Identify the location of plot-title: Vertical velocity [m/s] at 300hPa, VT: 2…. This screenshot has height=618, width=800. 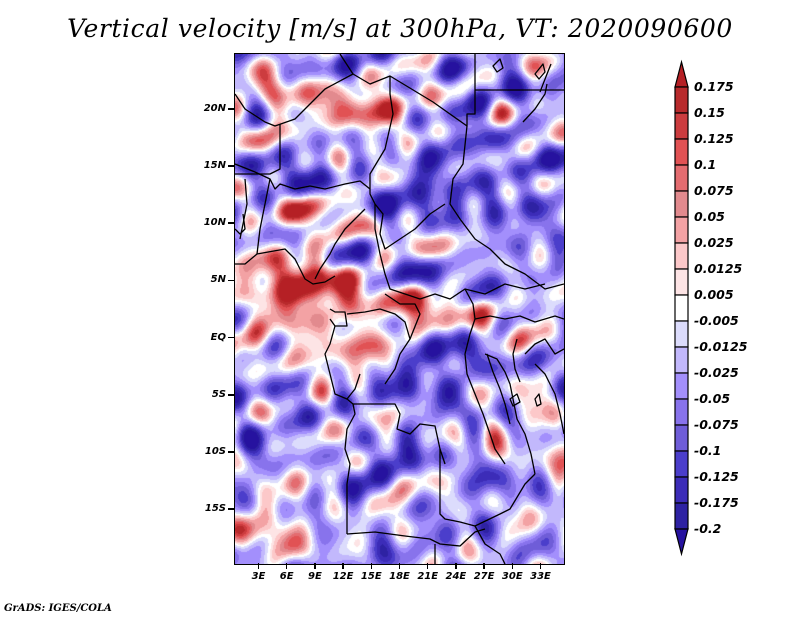
(400, 28).